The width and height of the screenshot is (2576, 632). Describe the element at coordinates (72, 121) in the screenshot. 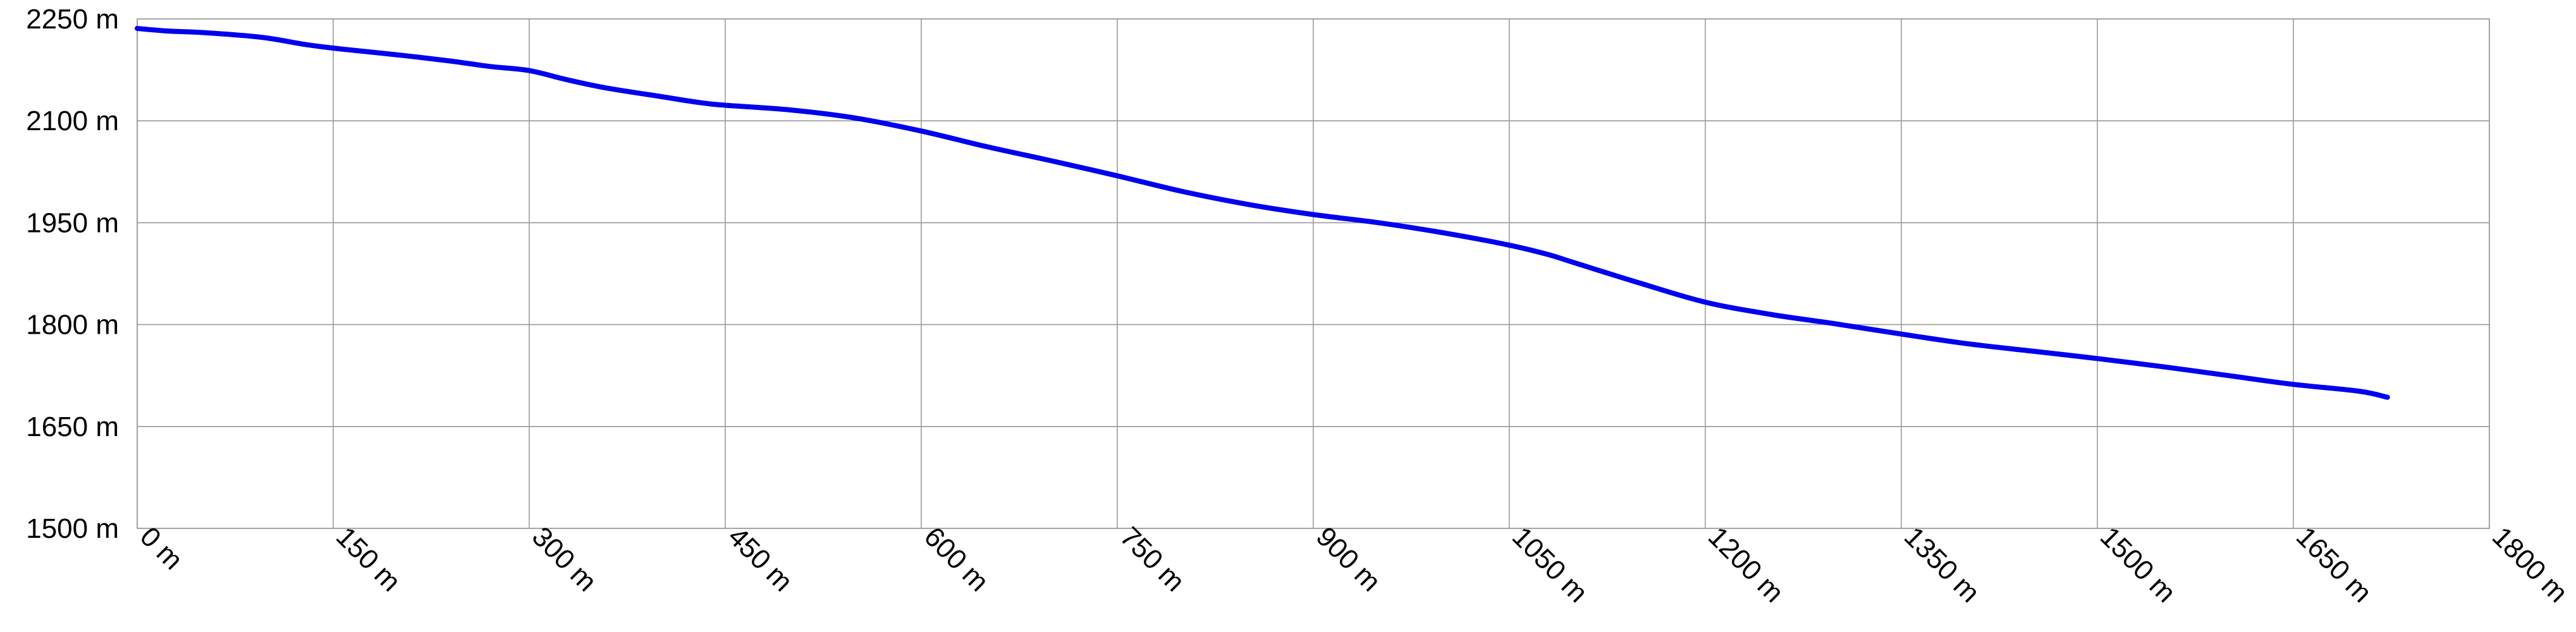

I see `y-tick-label: 2100 m` at that location.